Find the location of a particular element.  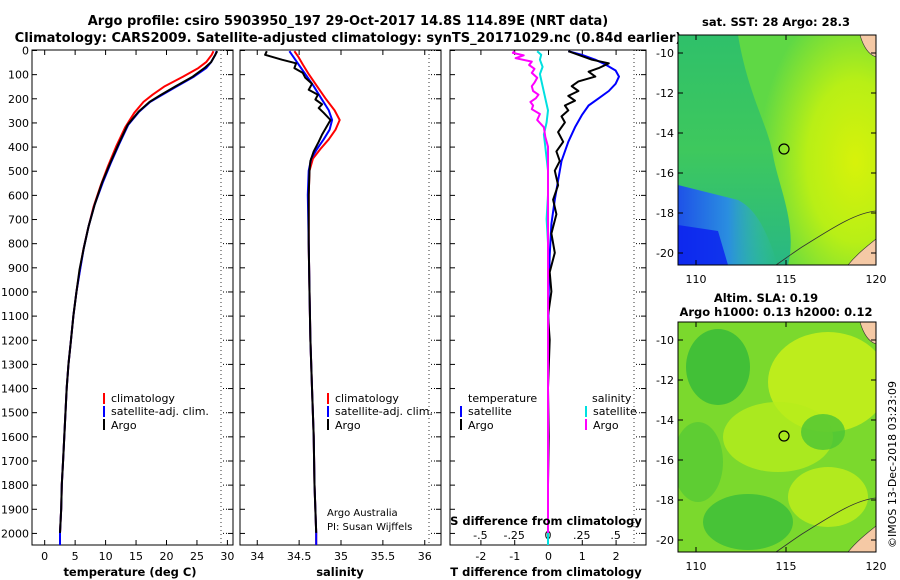

s-diff-tick-label: -.5 is located at coordinates (480, 535).